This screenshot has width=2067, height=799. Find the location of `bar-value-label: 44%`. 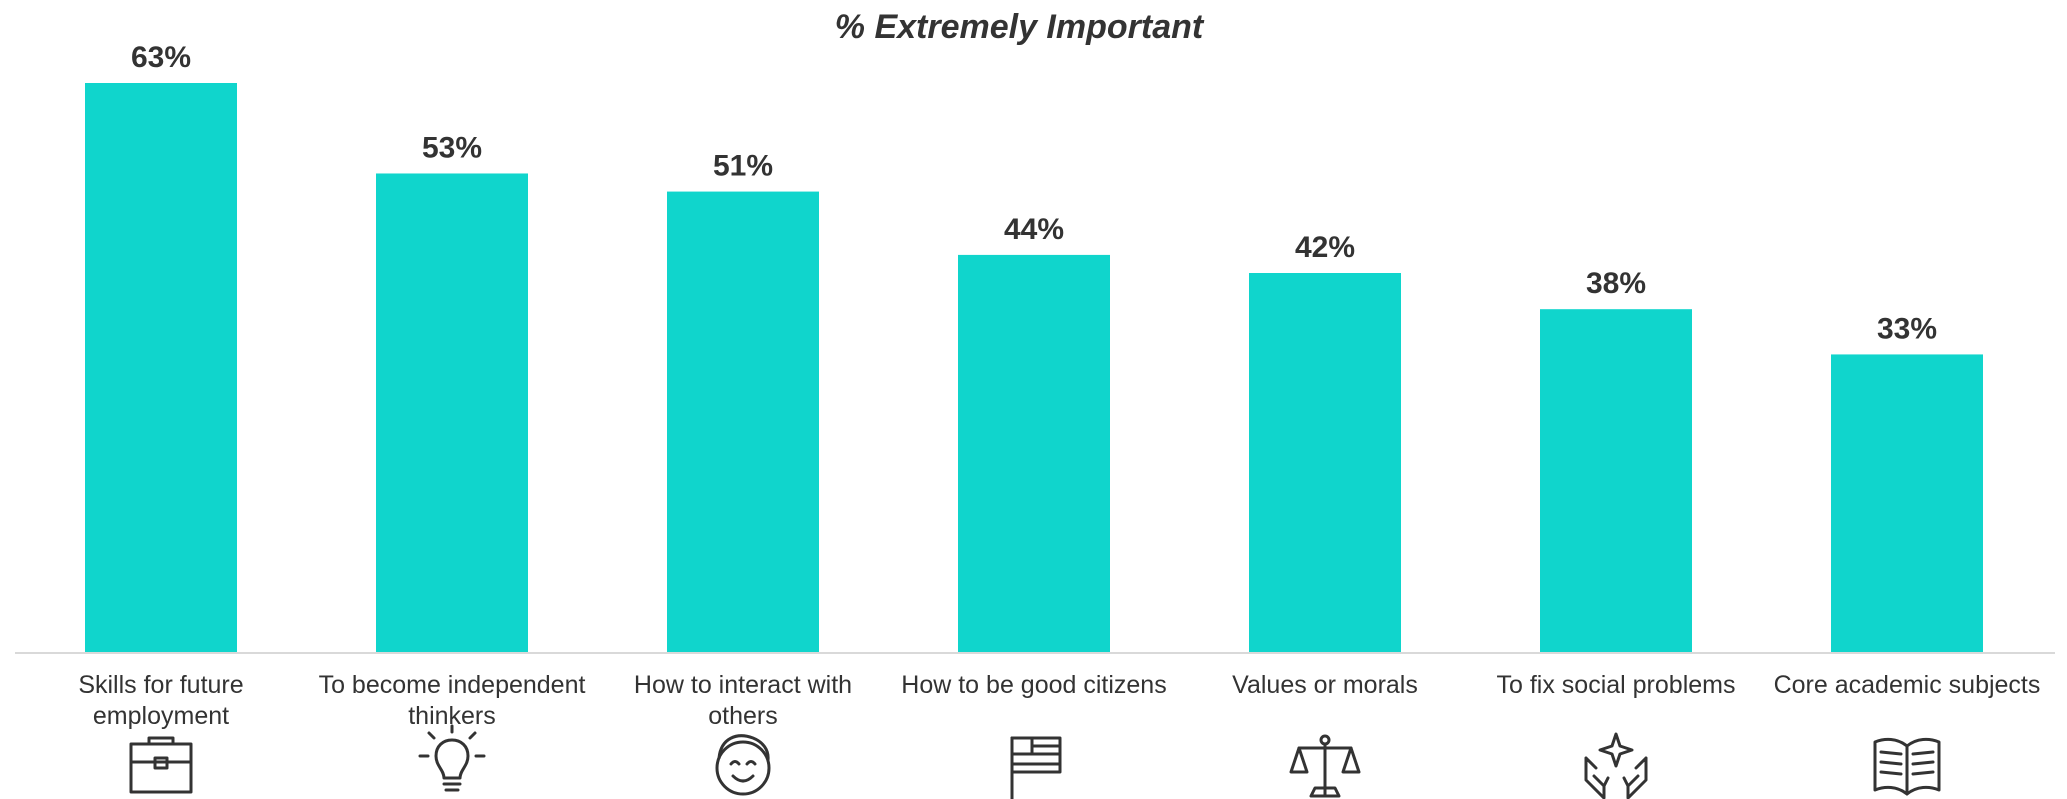

bar-value-label: 44% is located at coordinates (1034, 229).